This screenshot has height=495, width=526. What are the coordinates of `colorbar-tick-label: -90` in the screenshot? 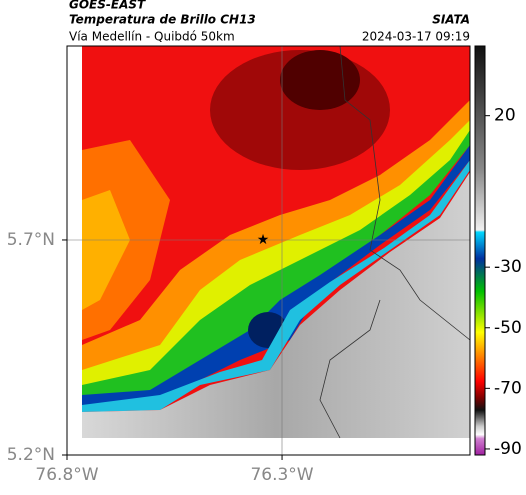 It's located at (508, 449).